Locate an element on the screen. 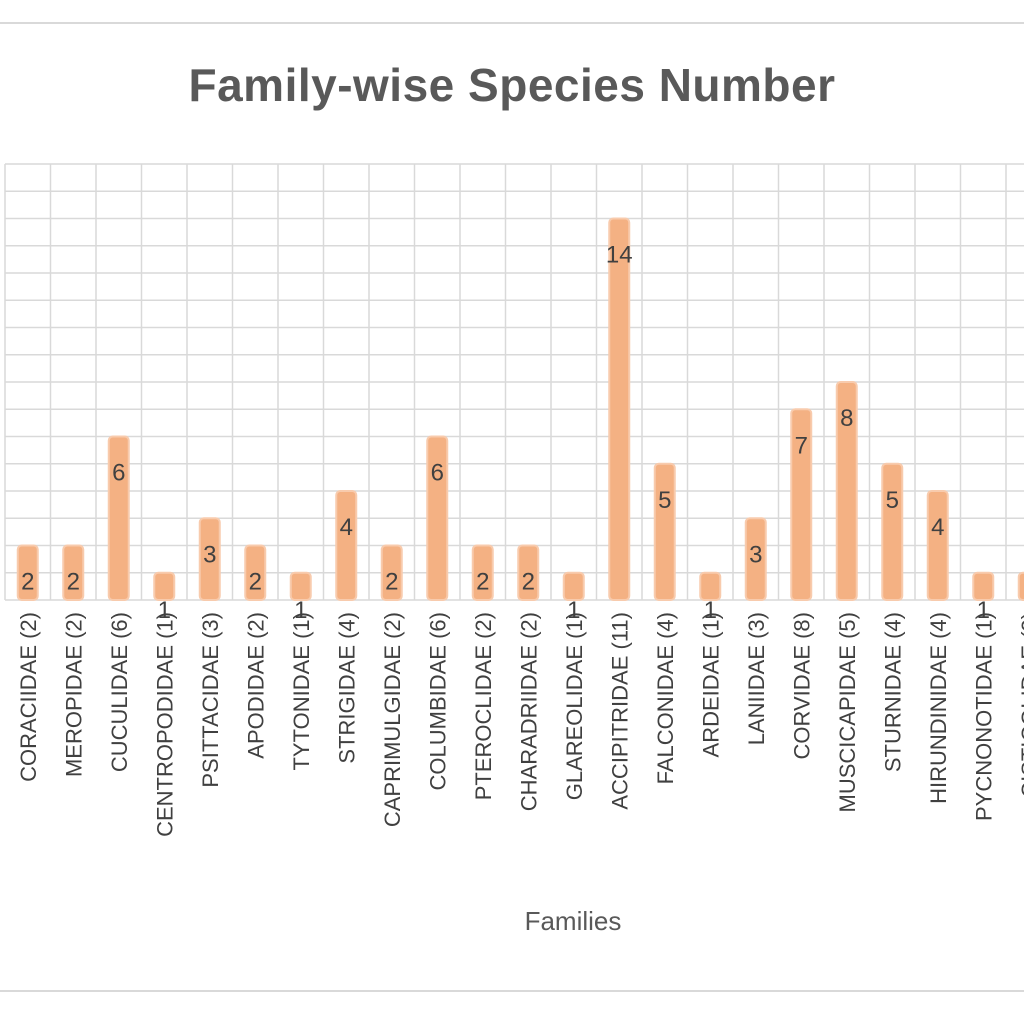 The image size is (1024, 1024). x-tick-label: ARDEIDAE (1) is located at coordinates (710, 684).